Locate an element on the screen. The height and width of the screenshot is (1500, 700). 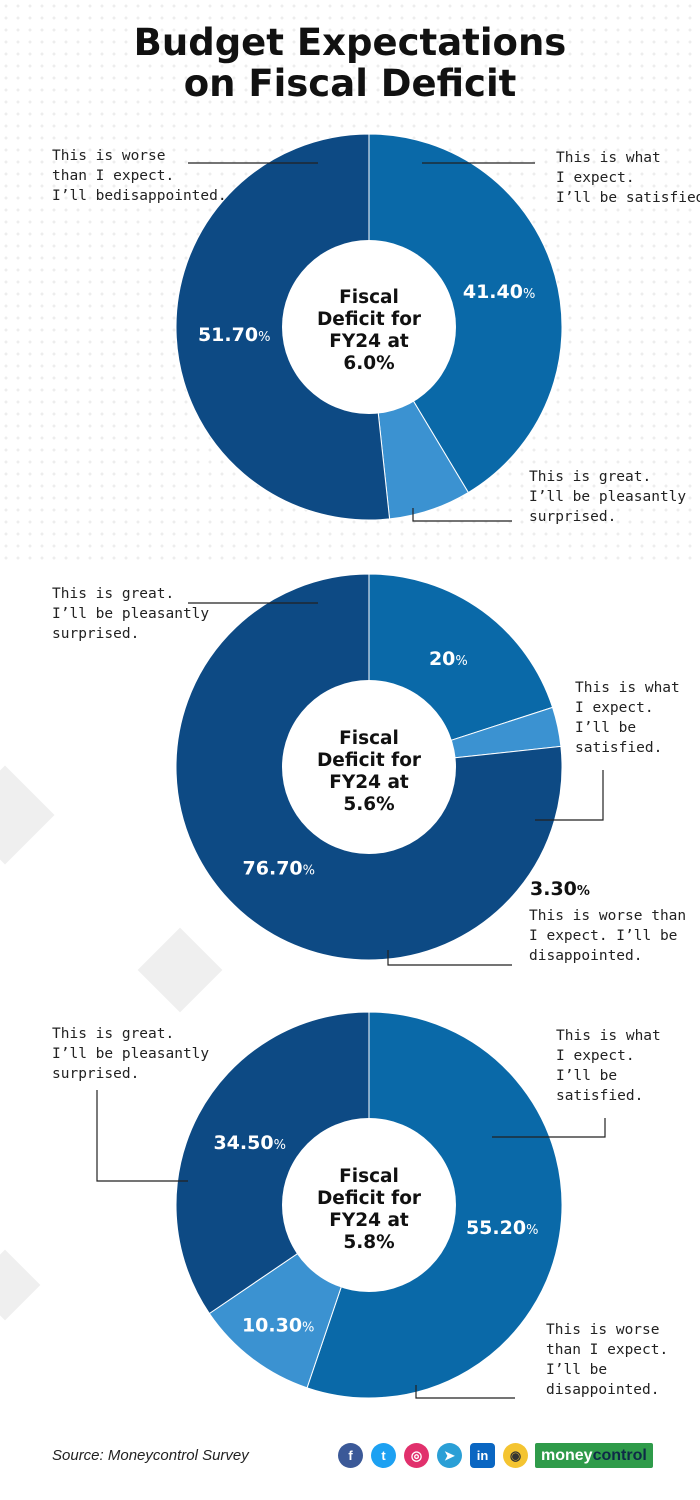
instagram-icon: ◎ is located at coordinates (416, 1455).